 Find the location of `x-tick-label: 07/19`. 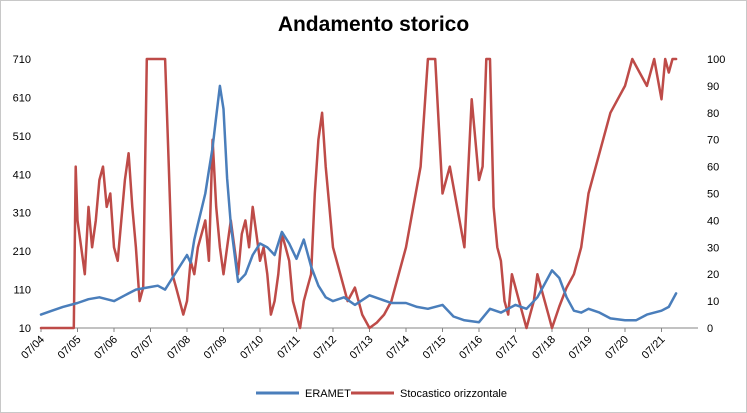

x-tick-label: 07/19 is located at coordinates (581, 348).